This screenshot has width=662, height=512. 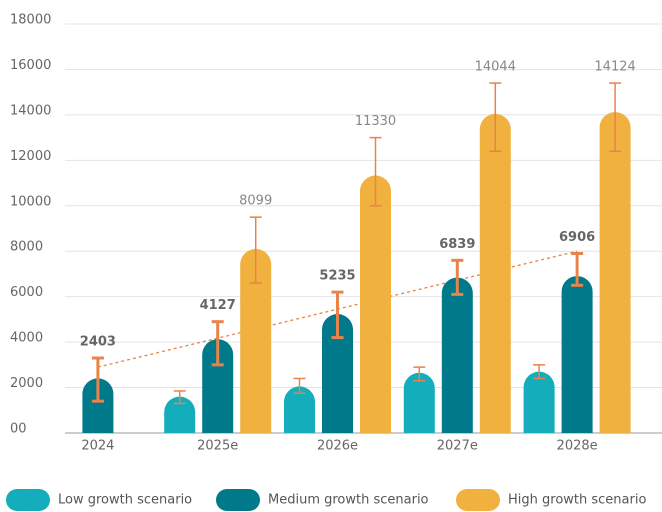 What do you see at coordinates (218, 305) in the screenshot?
I see `value-label: 4127` at bounding box center [218, 305].